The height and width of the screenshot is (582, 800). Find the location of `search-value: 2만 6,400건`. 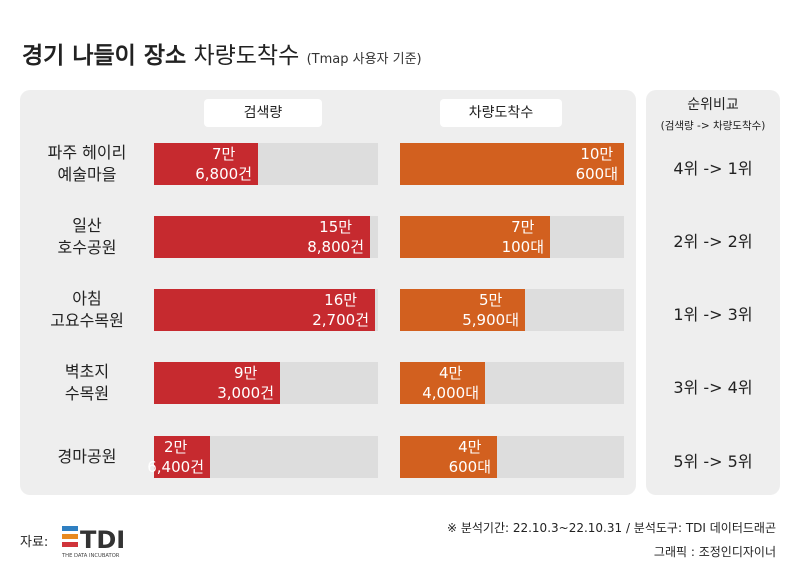

search-value: 2만 6,400건 is located at coordinates (175, 457).